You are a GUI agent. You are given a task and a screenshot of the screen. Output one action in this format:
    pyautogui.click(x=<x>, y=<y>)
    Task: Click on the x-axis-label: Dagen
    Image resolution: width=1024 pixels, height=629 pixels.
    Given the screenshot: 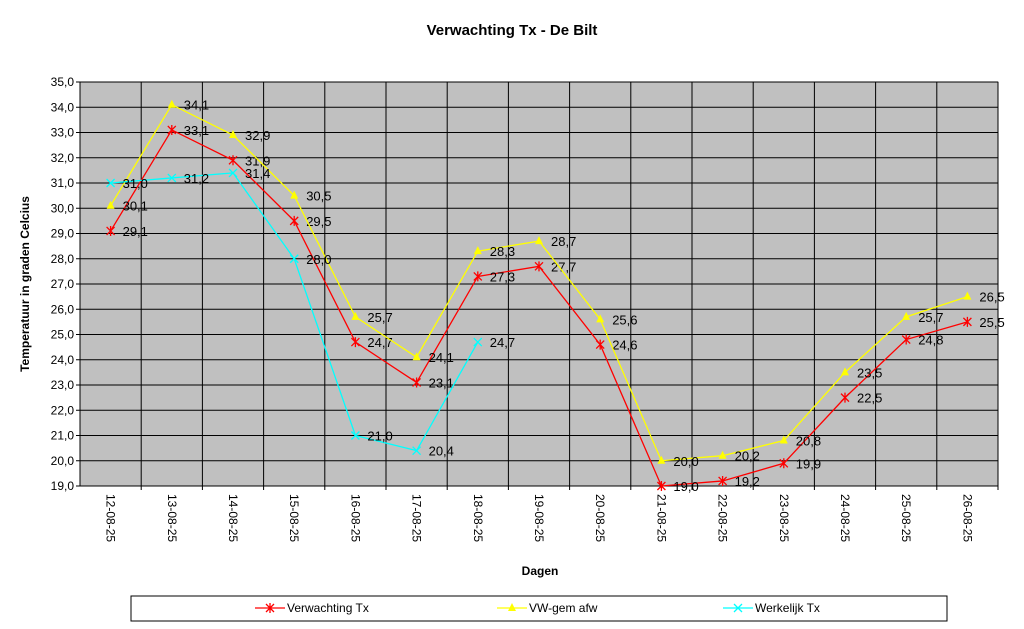 What is the action you would take?
    pyautogui.click(x=540, y=571)
    